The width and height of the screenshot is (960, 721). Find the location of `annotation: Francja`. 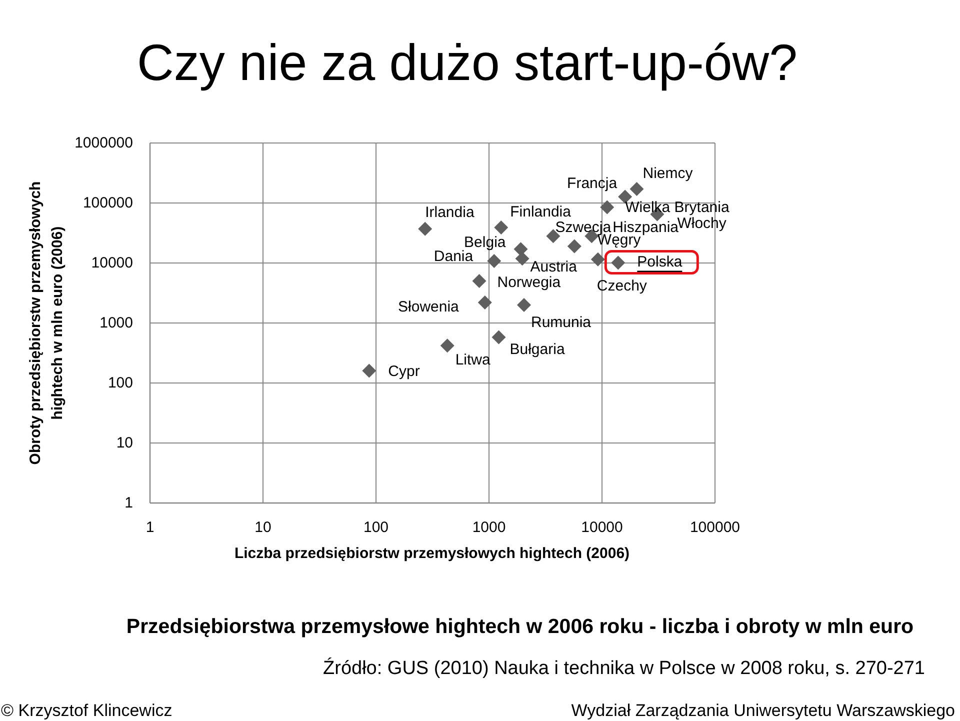

annotation: Francja is located at coordinates (592, 183).